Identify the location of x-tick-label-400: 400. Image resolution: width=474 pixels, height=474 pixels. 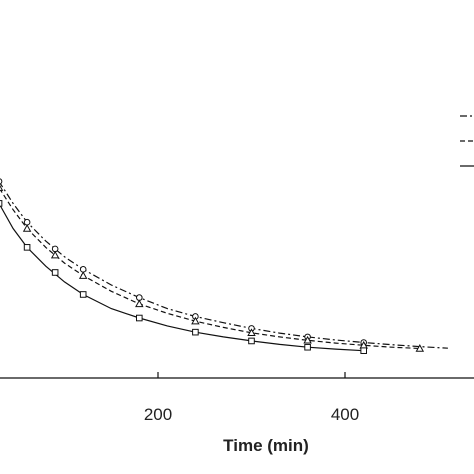
(345, 414).